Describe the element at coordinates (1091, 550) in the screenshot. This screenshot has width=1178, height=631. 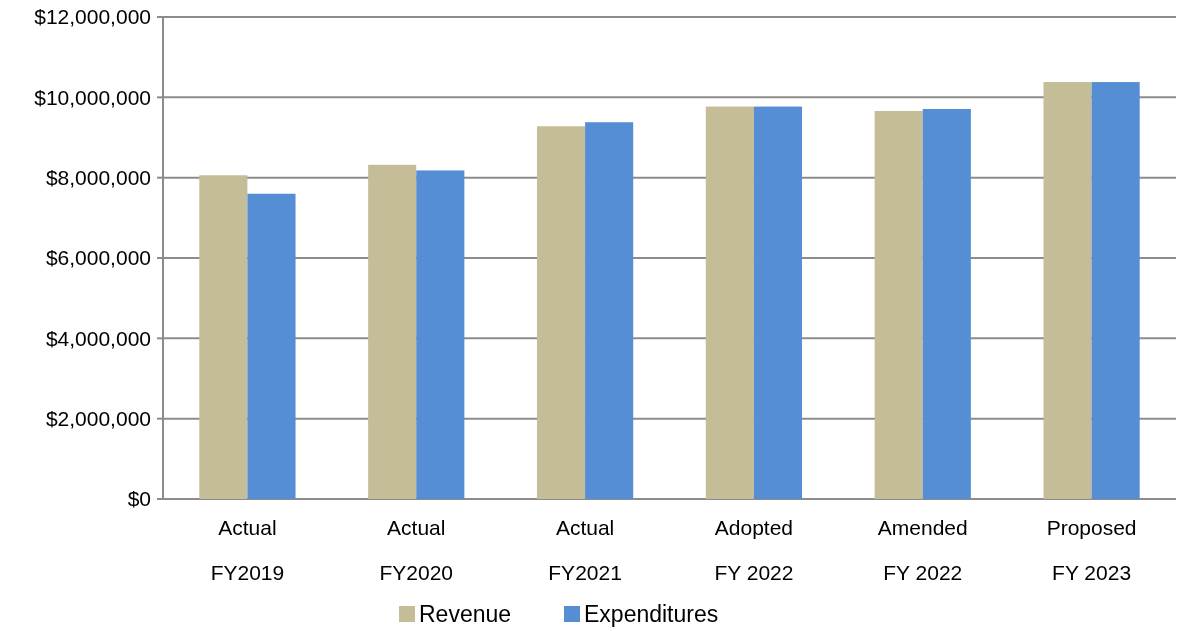
I see `x-tick-label: Proposed FY 2023` at that location.